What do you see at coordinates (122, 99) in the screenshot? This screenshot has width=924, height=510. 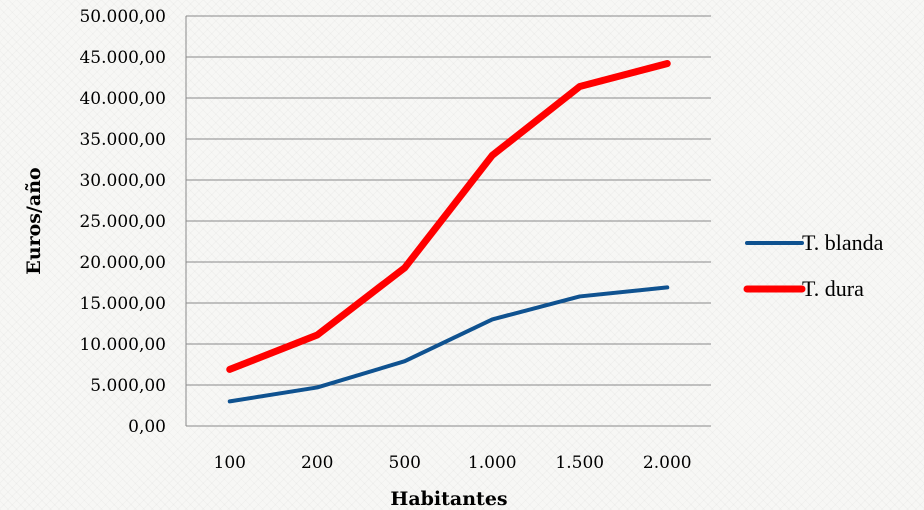 I see `y-tick-label: 40.000,00` at bounding box center [122, 99].